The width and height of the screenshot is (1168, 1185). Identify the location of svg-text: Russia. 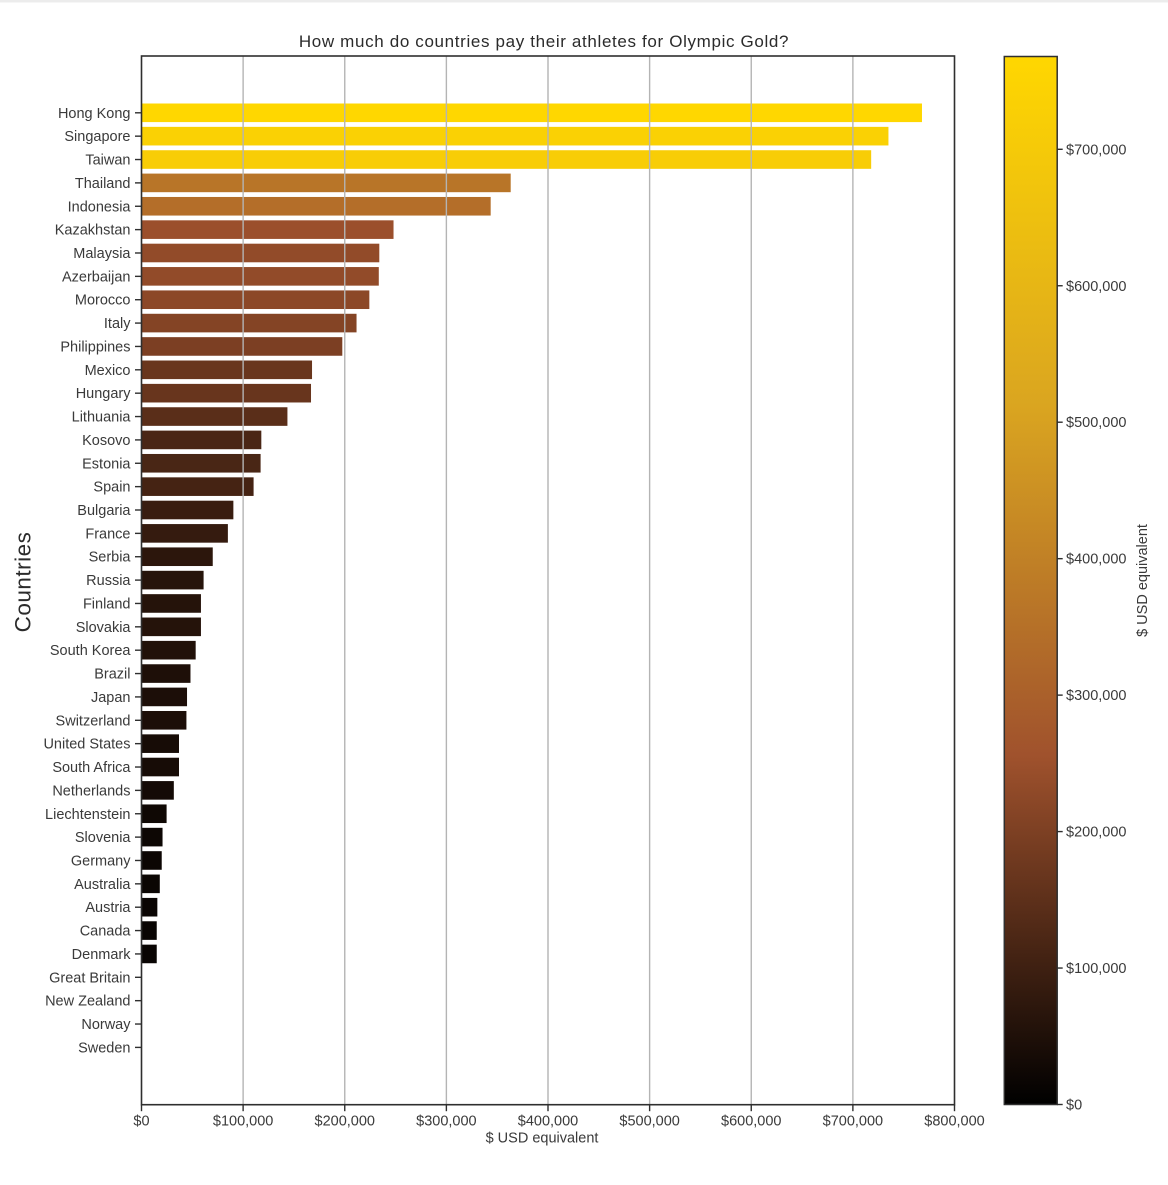
(108, 581).